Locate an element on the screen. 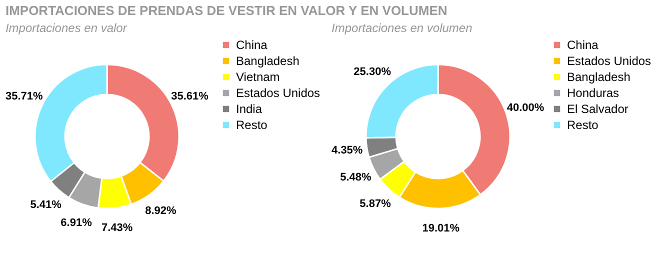 The width and height of the screenshot is (659, 280). data-label: 8.92% is located at coordinates (161, 211).